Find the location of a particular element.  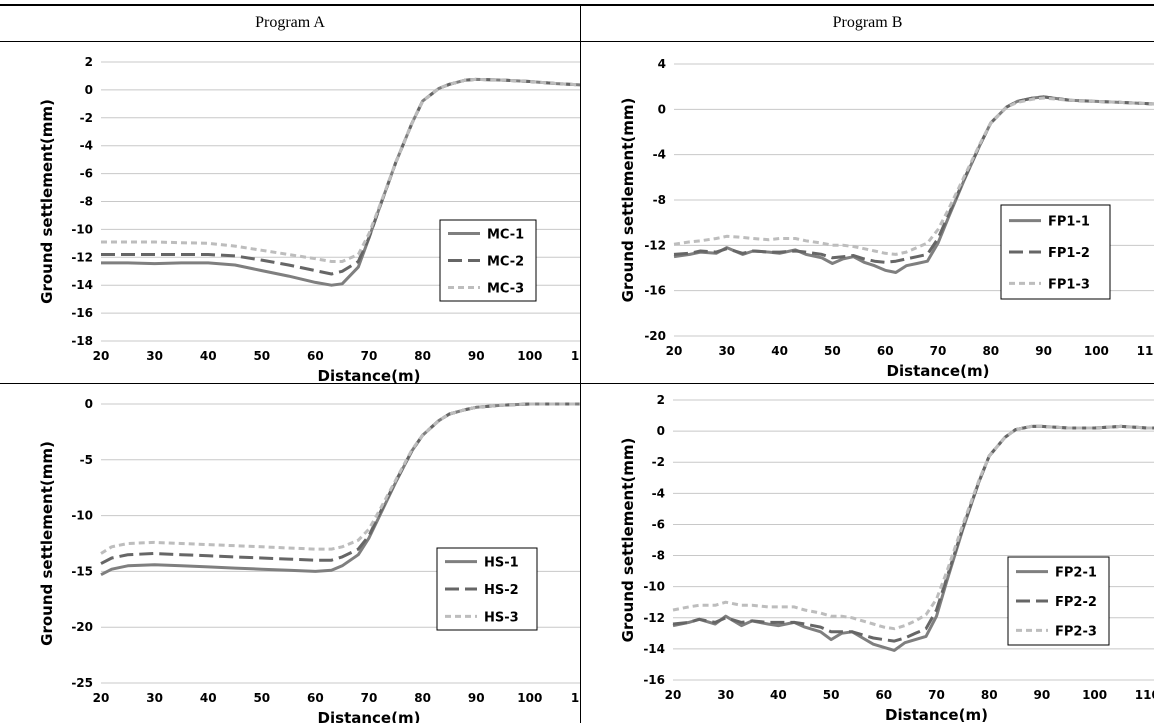

y-tick-label: 4 is located at coordinates (662, 64).